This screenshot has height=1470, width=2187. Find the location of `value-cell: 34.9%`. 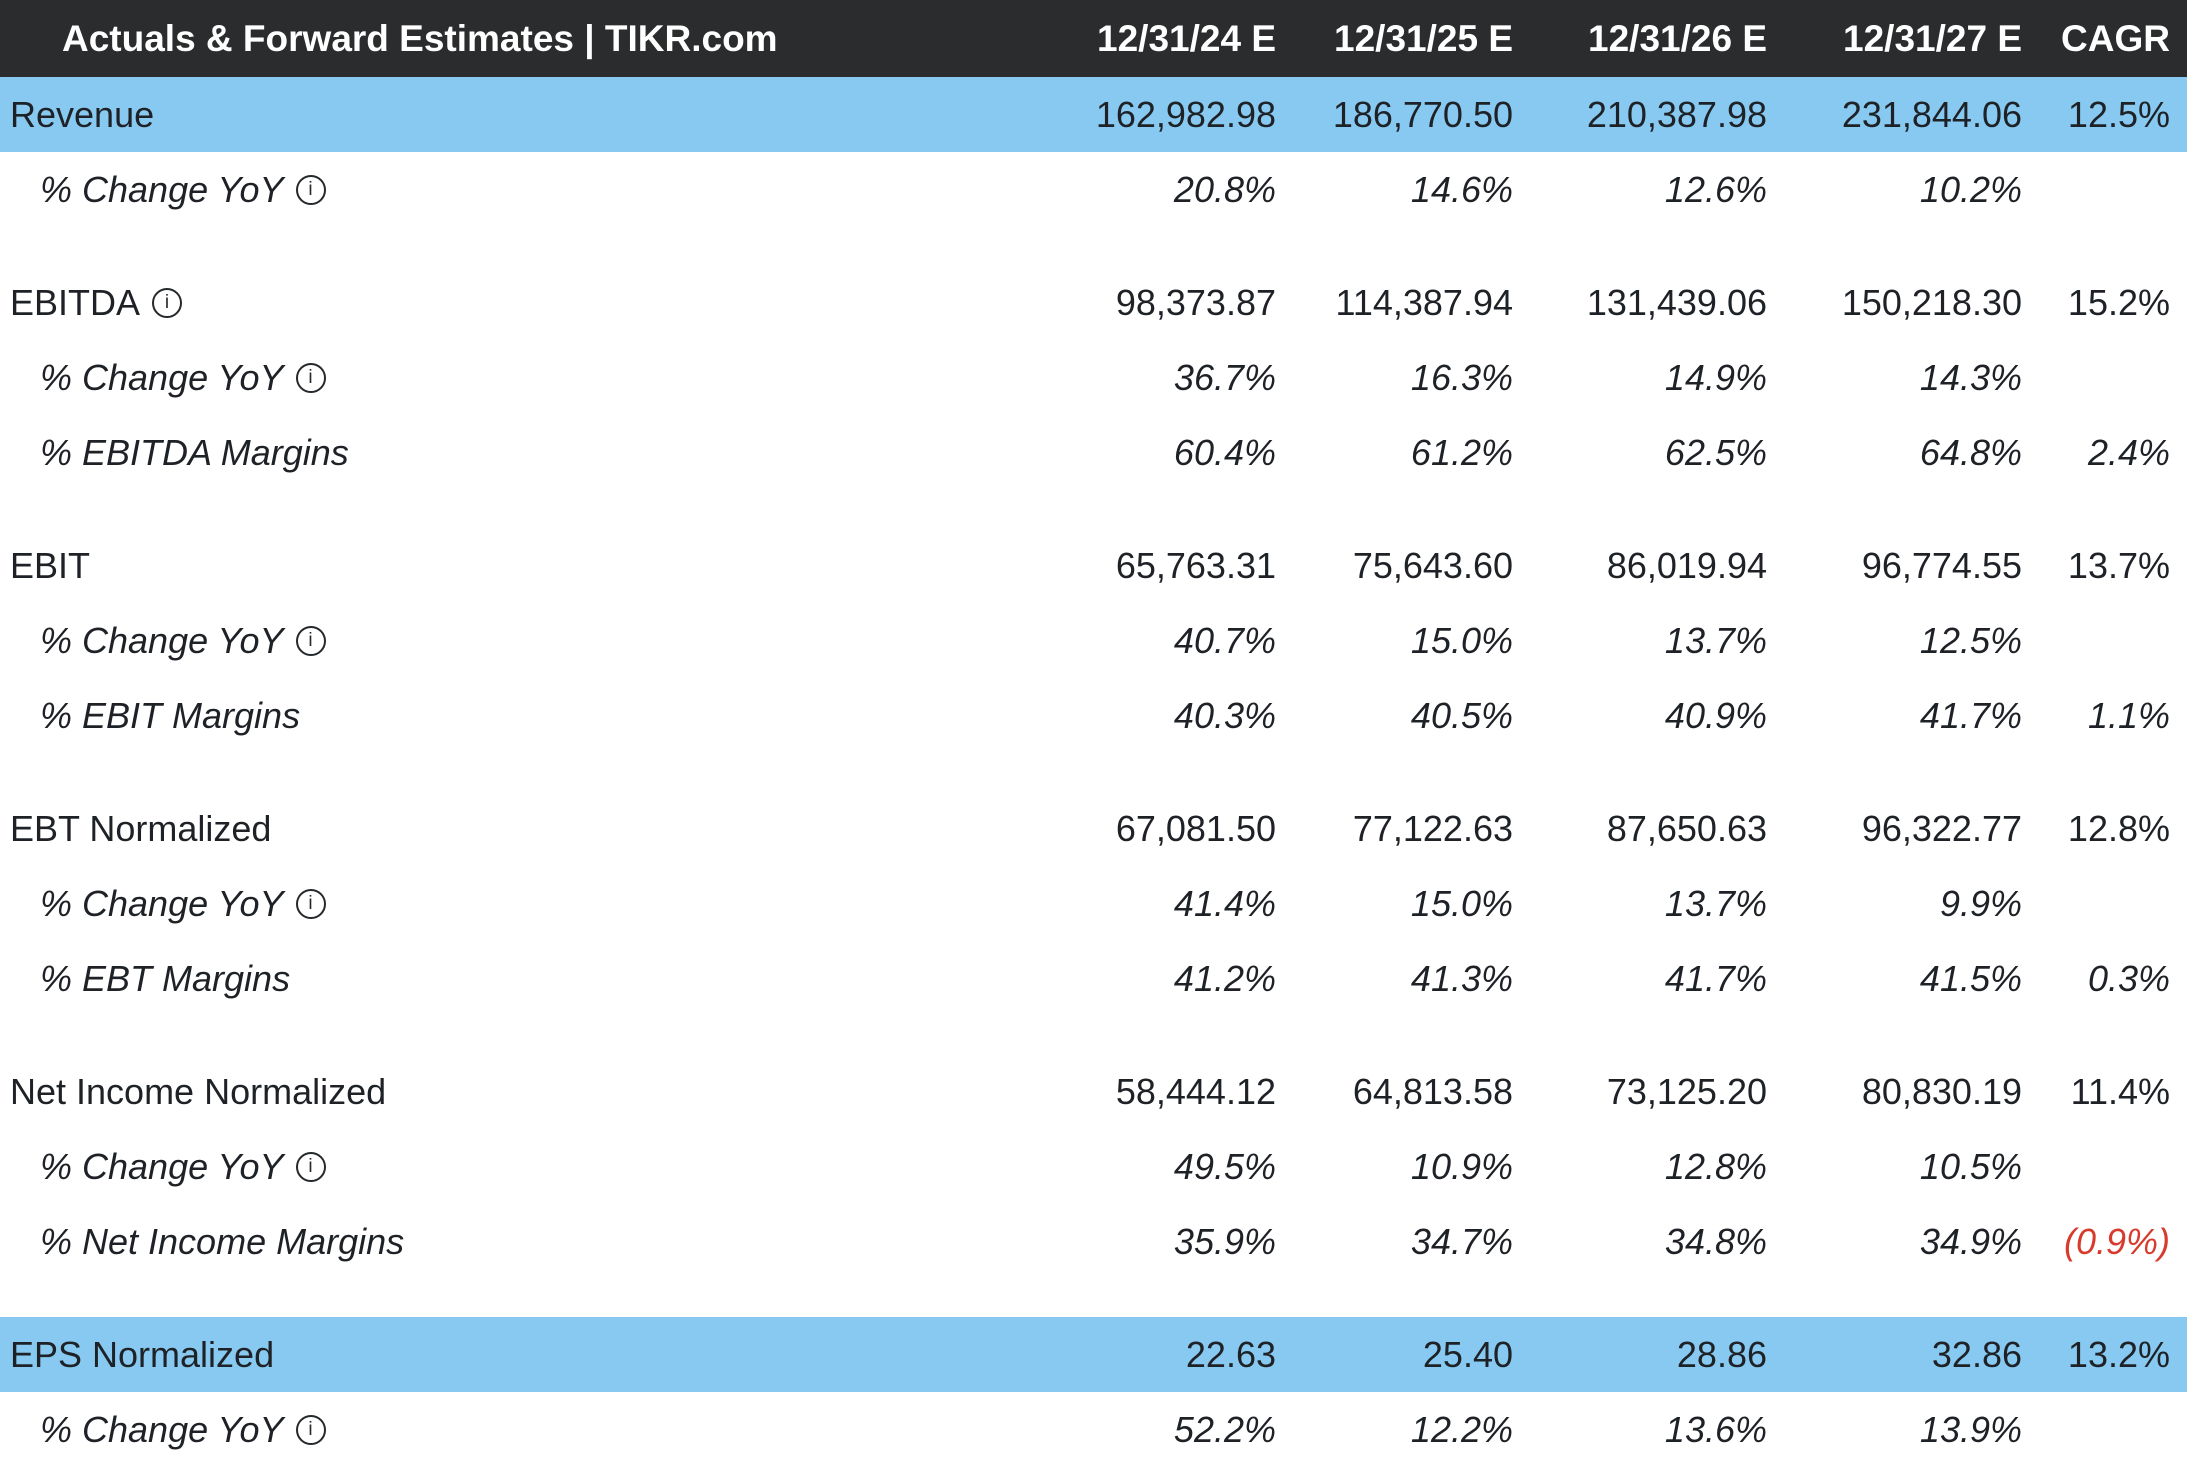

value-cell: 34.9% is located at coordinates (1970, 1241).